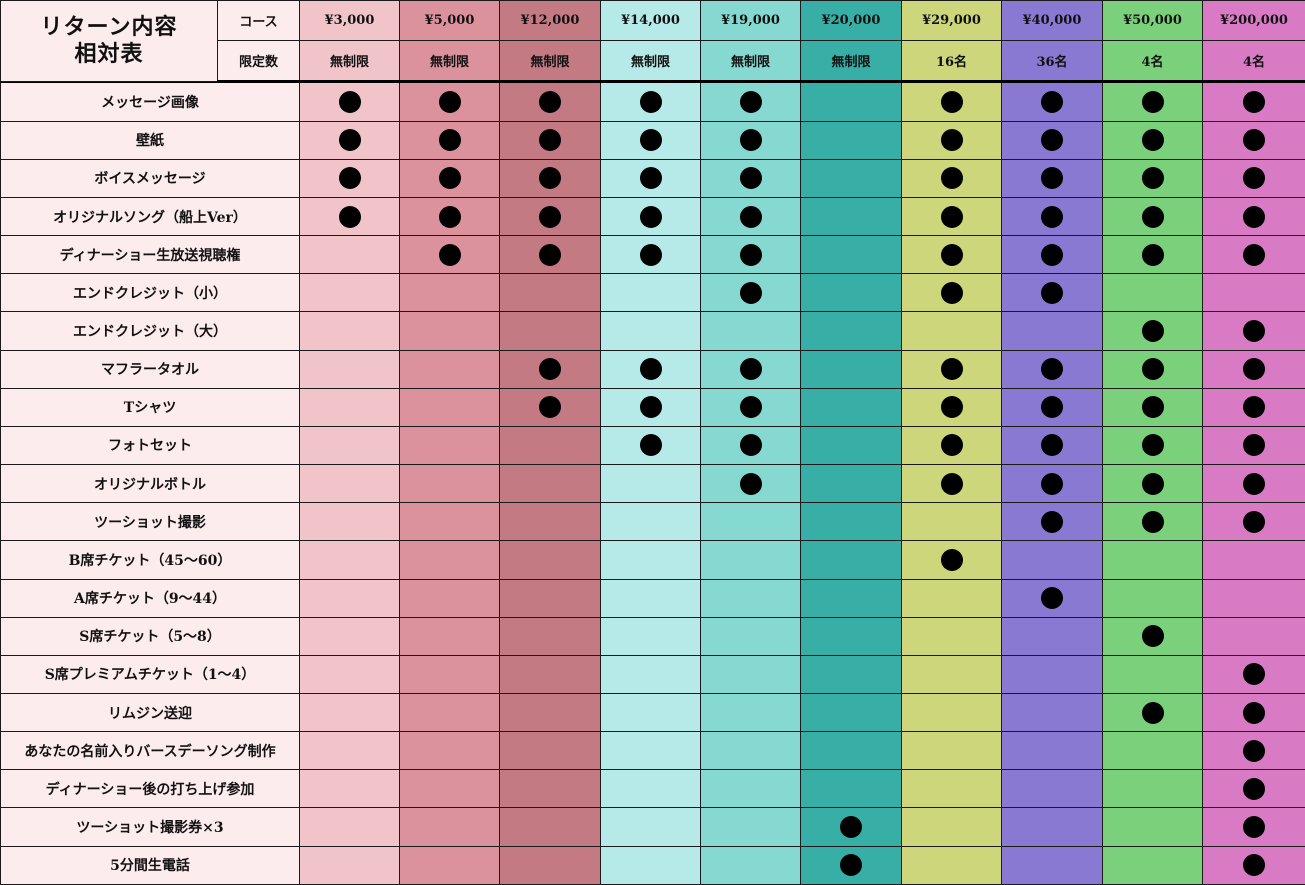 The image size is (1305, 885). I want to click on return-item-label: あなたの名前入りバースデーソング制作, so click(150, 751).